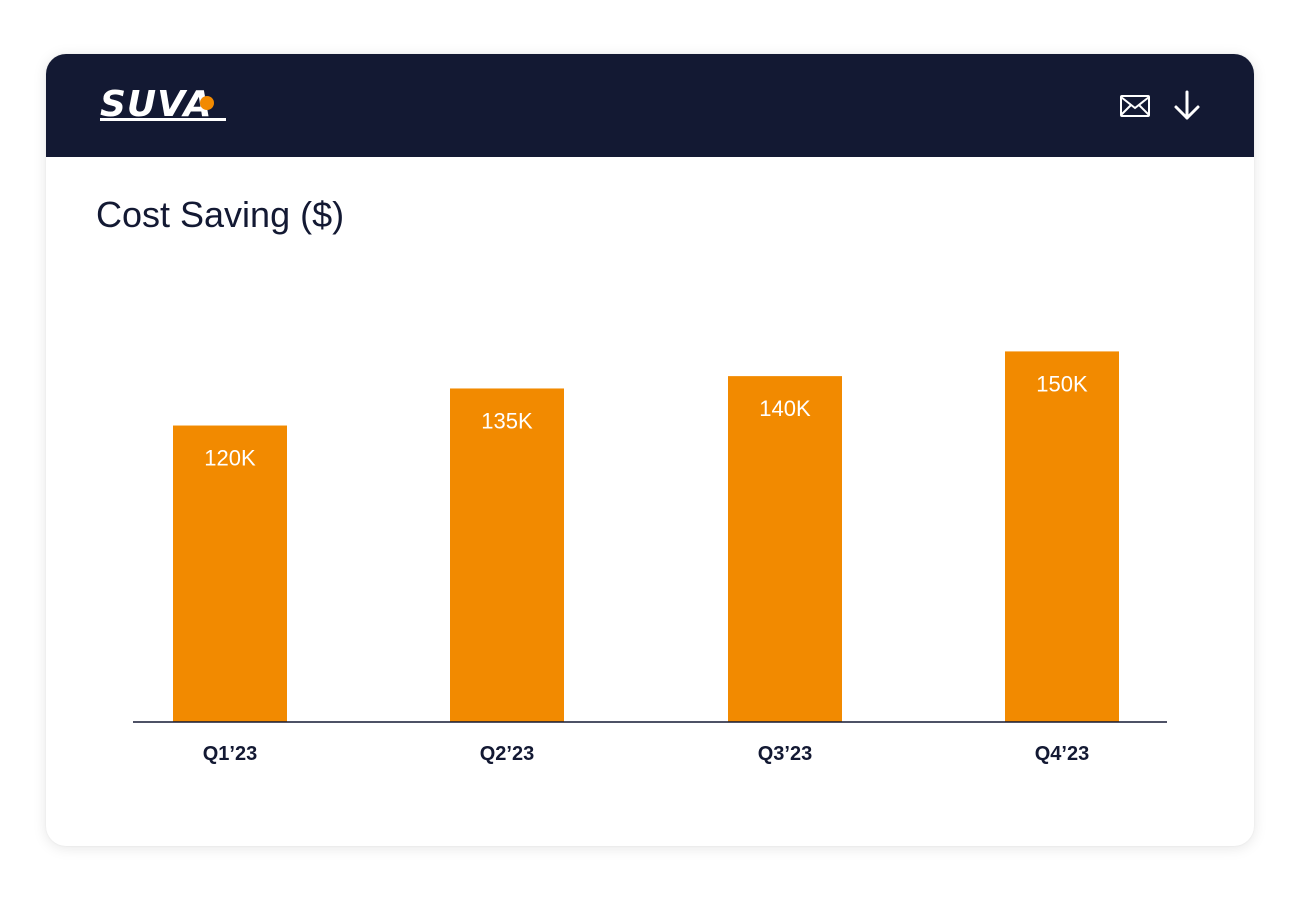  What do you see at coordinates (230, 754) in the screenshot?
I see `x-tick-label: Q1’23` at bounding box center [230, 754].